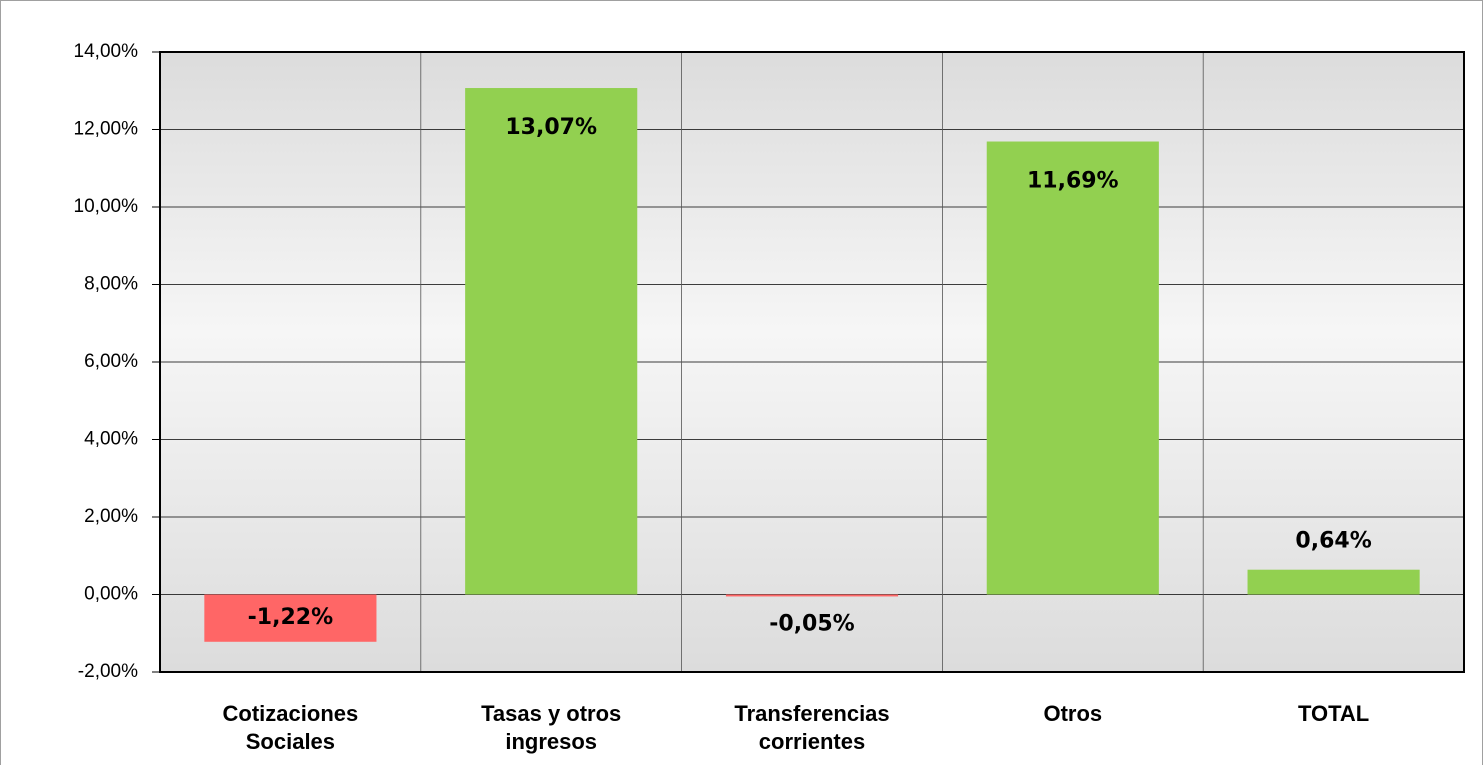 The height and width of the screenshot is (765, 1483). Describe the element at coordinates (111, 594) in the screenshot. I see `y-tick-label: 0,00%` at that location.